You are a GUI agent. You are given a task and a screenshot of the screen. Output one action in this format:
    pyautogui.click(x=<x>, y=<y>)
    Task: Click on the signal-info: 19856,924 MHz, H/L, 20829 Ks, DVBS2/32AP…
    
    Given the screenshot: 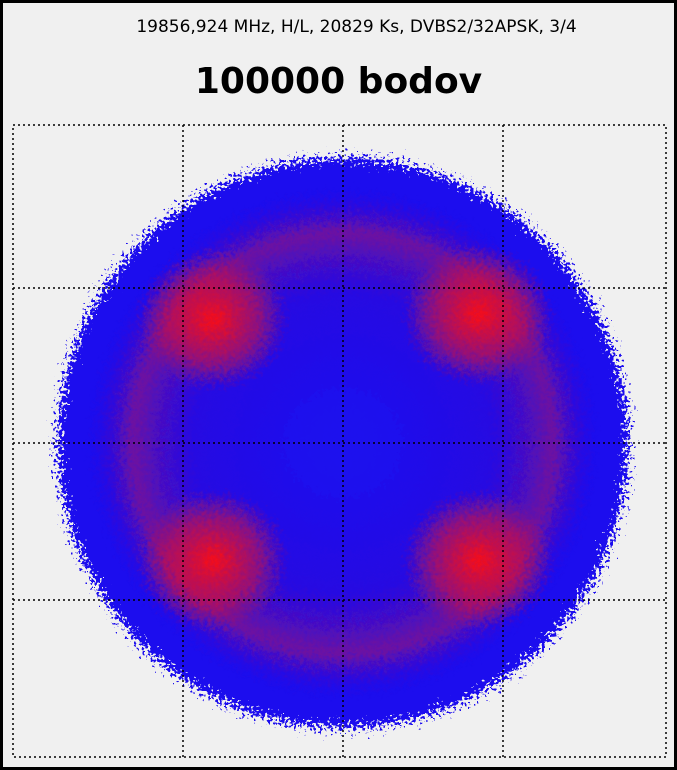 What is the action you would take?
    pyautogui.click(x=356, y=27)
    